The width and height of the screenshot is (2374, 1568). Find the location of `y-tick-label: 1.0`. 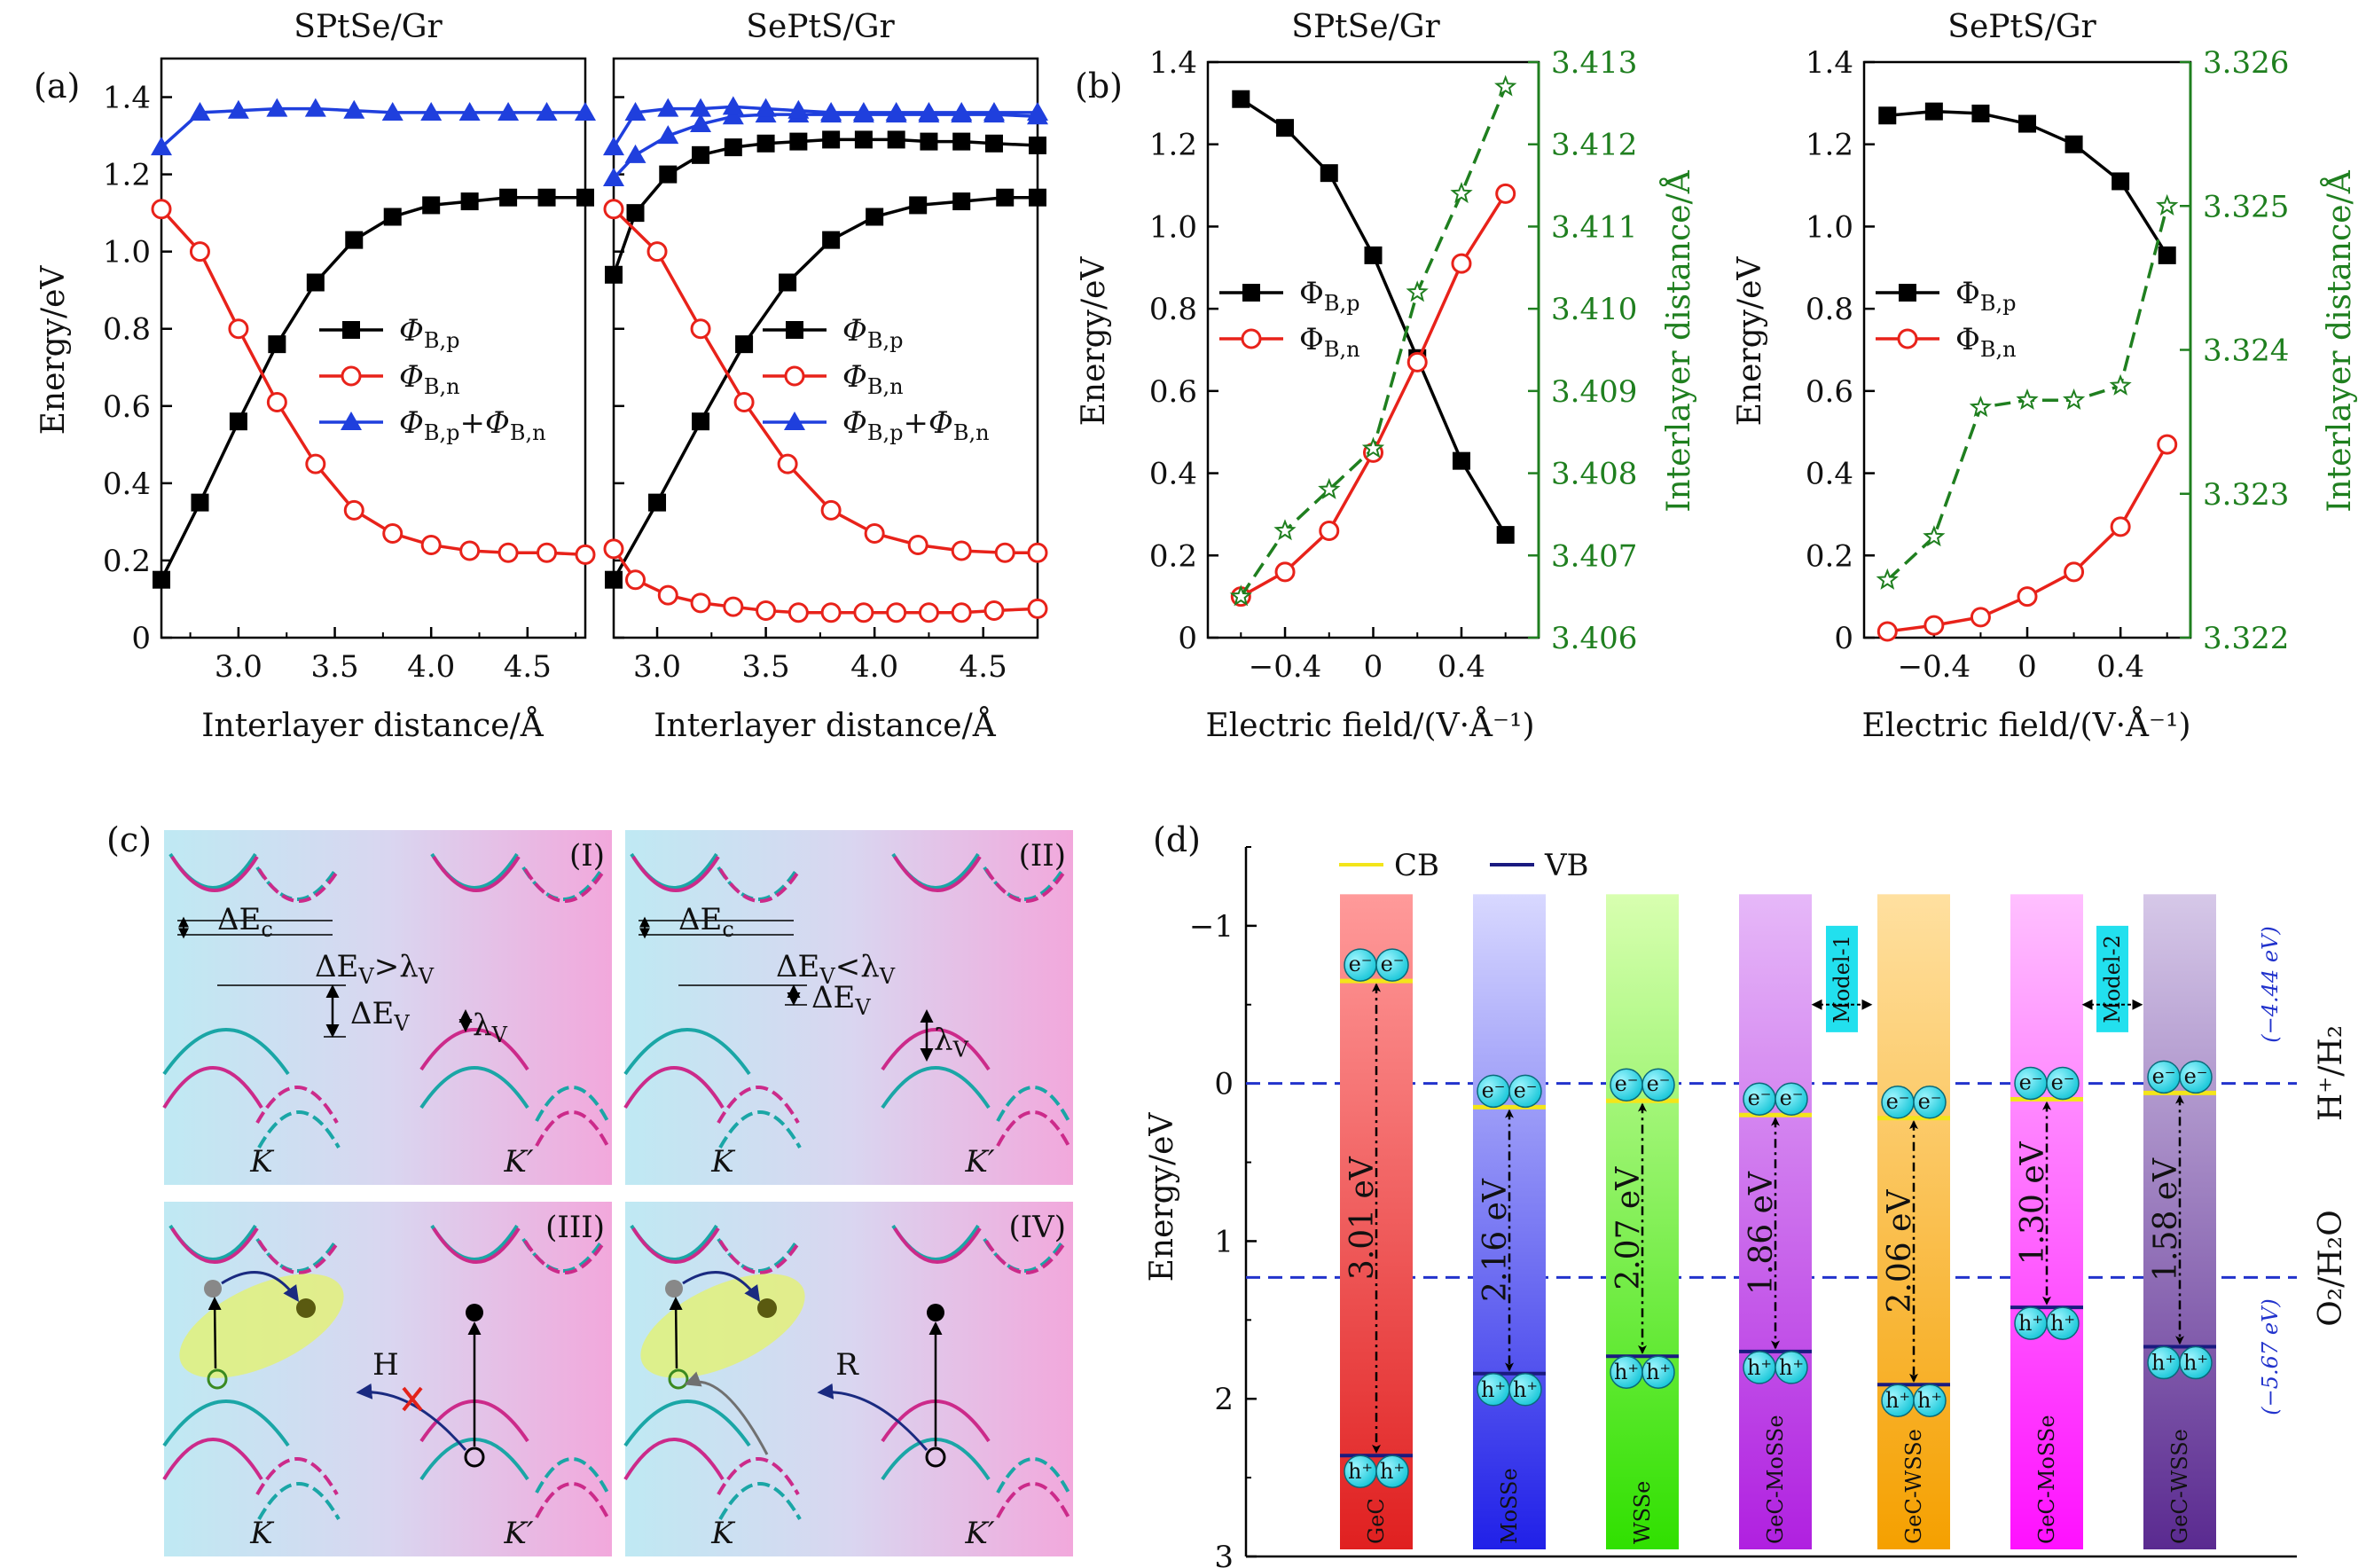

y-tick-label: 1.0 is located at coordinates (1173, 227).